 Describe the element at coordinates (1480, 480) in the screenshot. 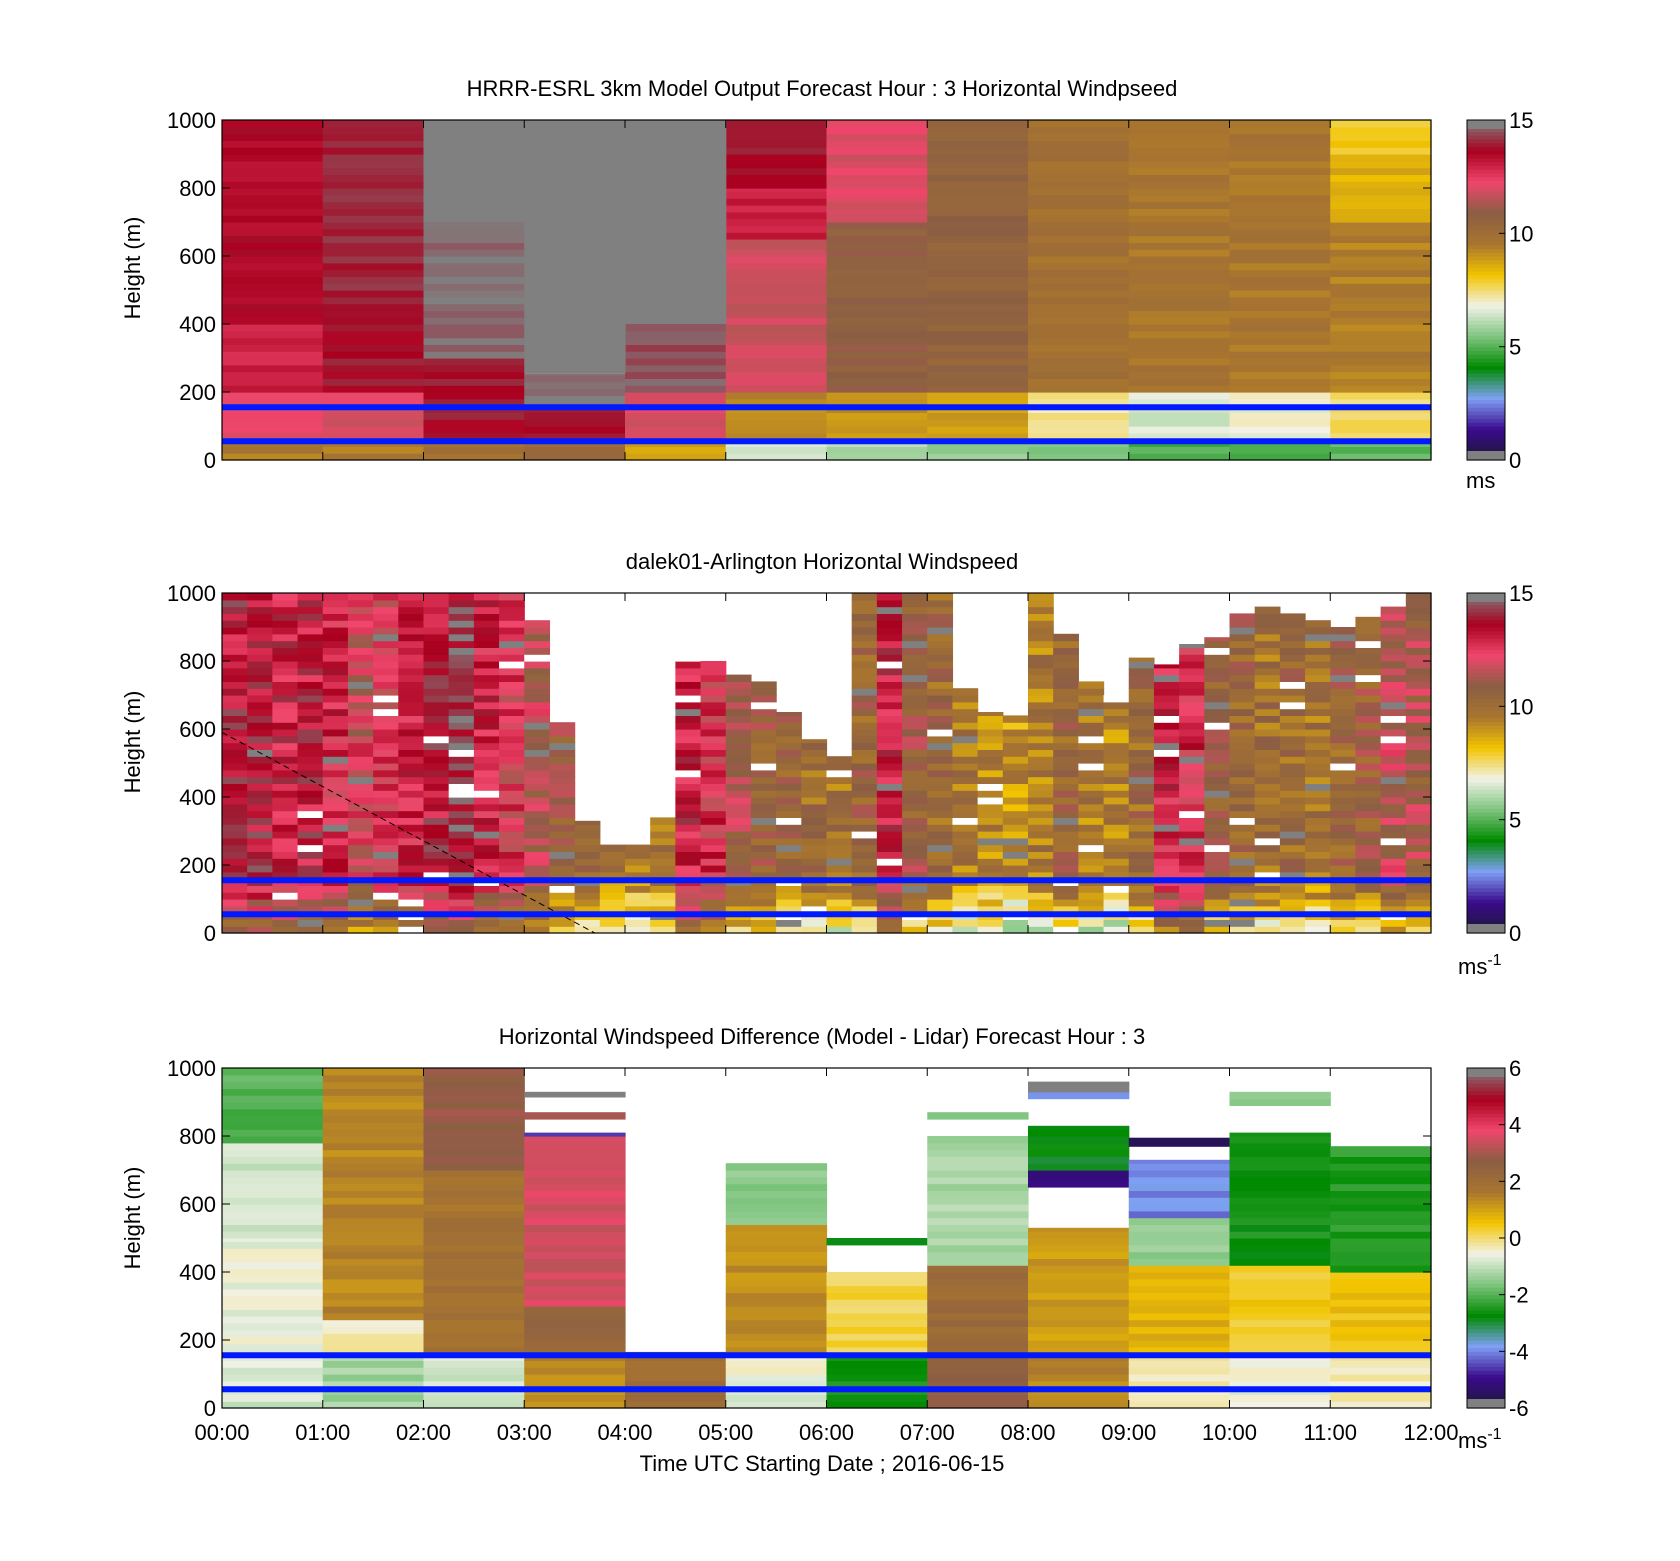

I see `colorbar-unit-label: ms` at that location.